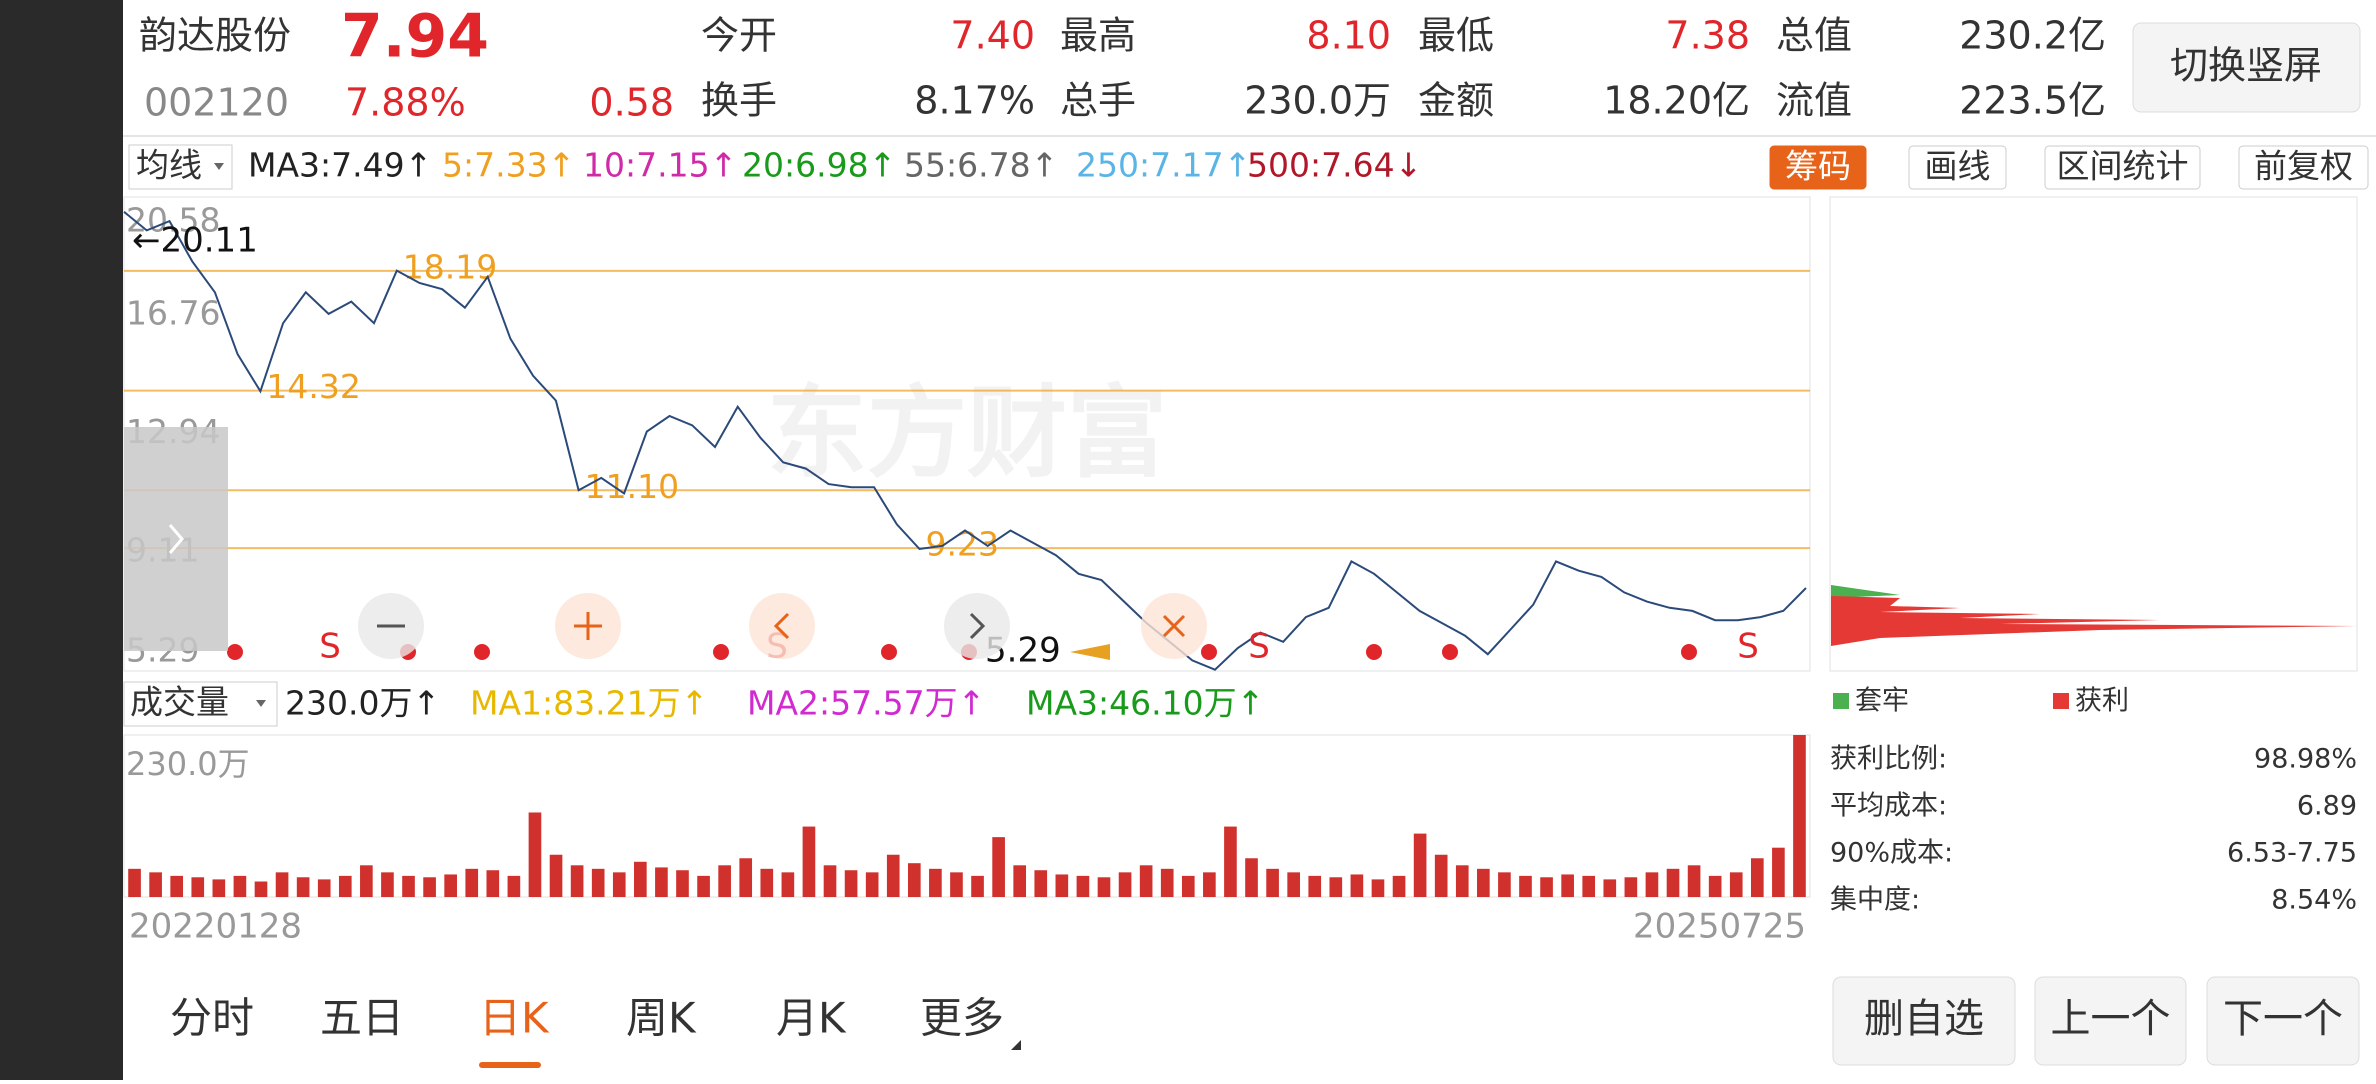 This screenshot has width=2376, height=1084. What do you see at coordinates (739, 101) in the screenshot?
I see `stat-label: 换手` at bounding box center [739, 101].